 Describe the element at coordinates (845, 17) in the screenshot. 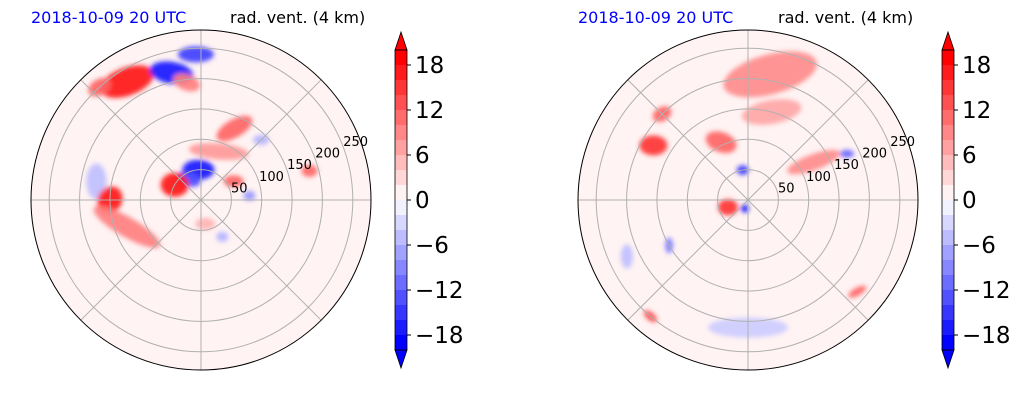

I see `panel-2-title: rad. vent. (4 km)` at that location.